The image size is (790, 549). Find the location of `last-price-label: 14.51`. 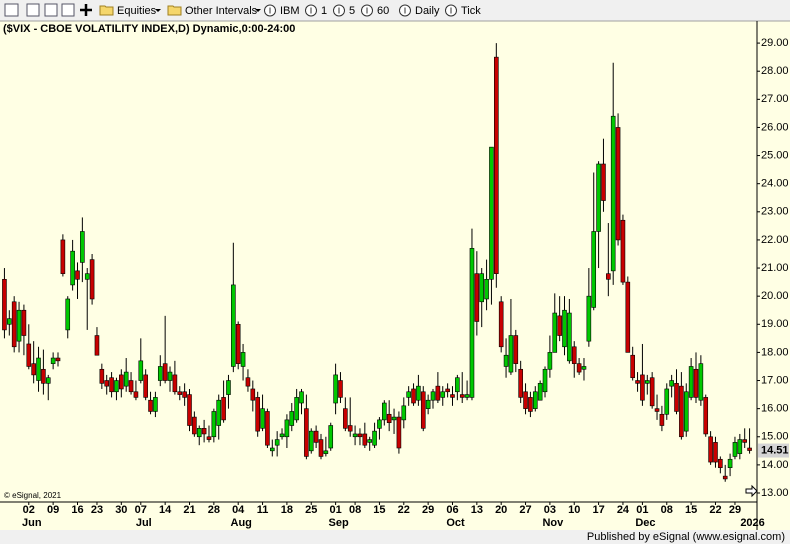

last-price-label: 14.51 is located at coordinates (775, 450).